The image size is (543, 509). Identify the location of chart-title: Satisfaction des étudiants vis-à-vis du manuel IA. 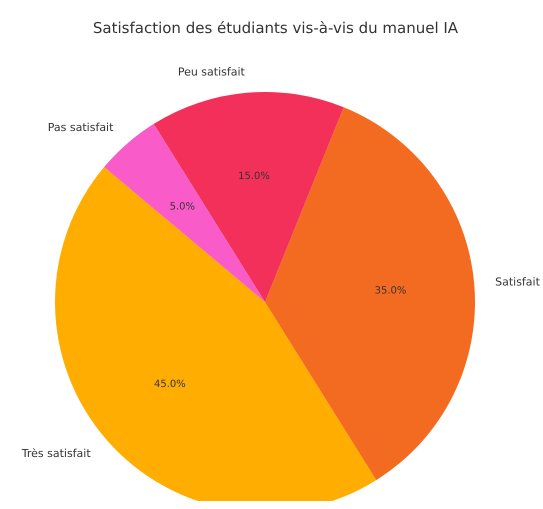
(275, 28).